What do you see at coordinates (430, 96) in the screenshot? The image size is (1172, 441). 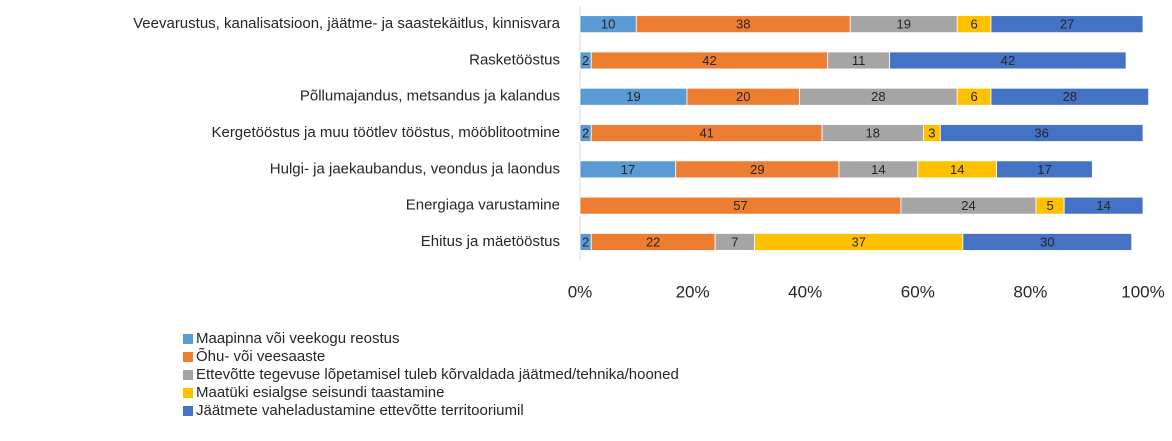 I see `y-tick-label: Põllumajandus, metsandus ja kalandus` at bounding box center [430, 96].